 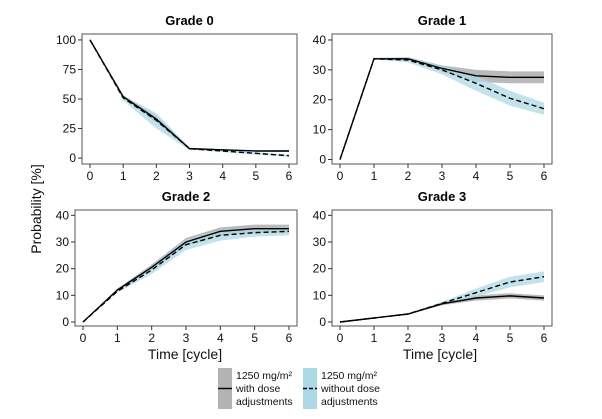 I want to click on y-axis-label: Probability [%], so click(x=36, y=208).